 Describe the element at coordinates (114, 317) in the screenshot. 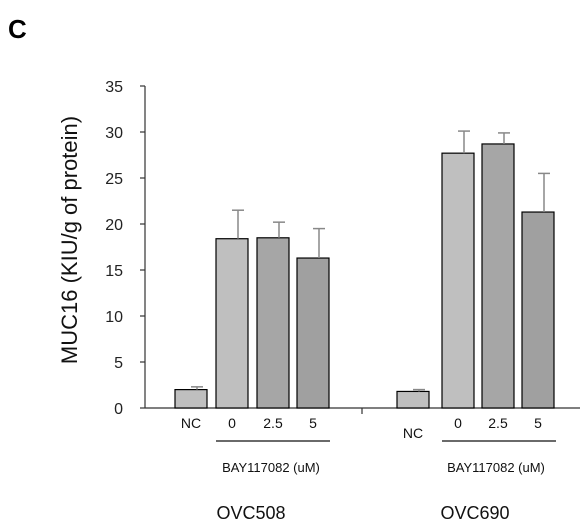

I see `y-tick-label: 10` at that location.